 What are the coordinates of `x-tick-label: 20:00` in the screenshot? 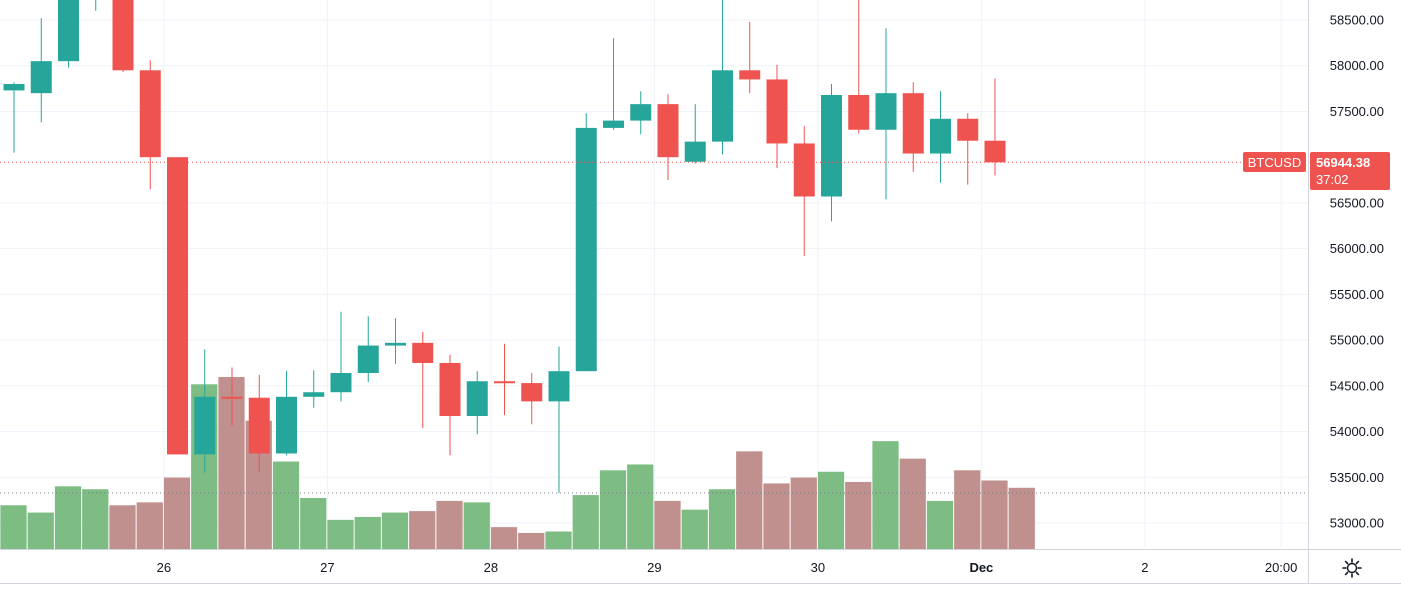 It's located at (1281, 567).